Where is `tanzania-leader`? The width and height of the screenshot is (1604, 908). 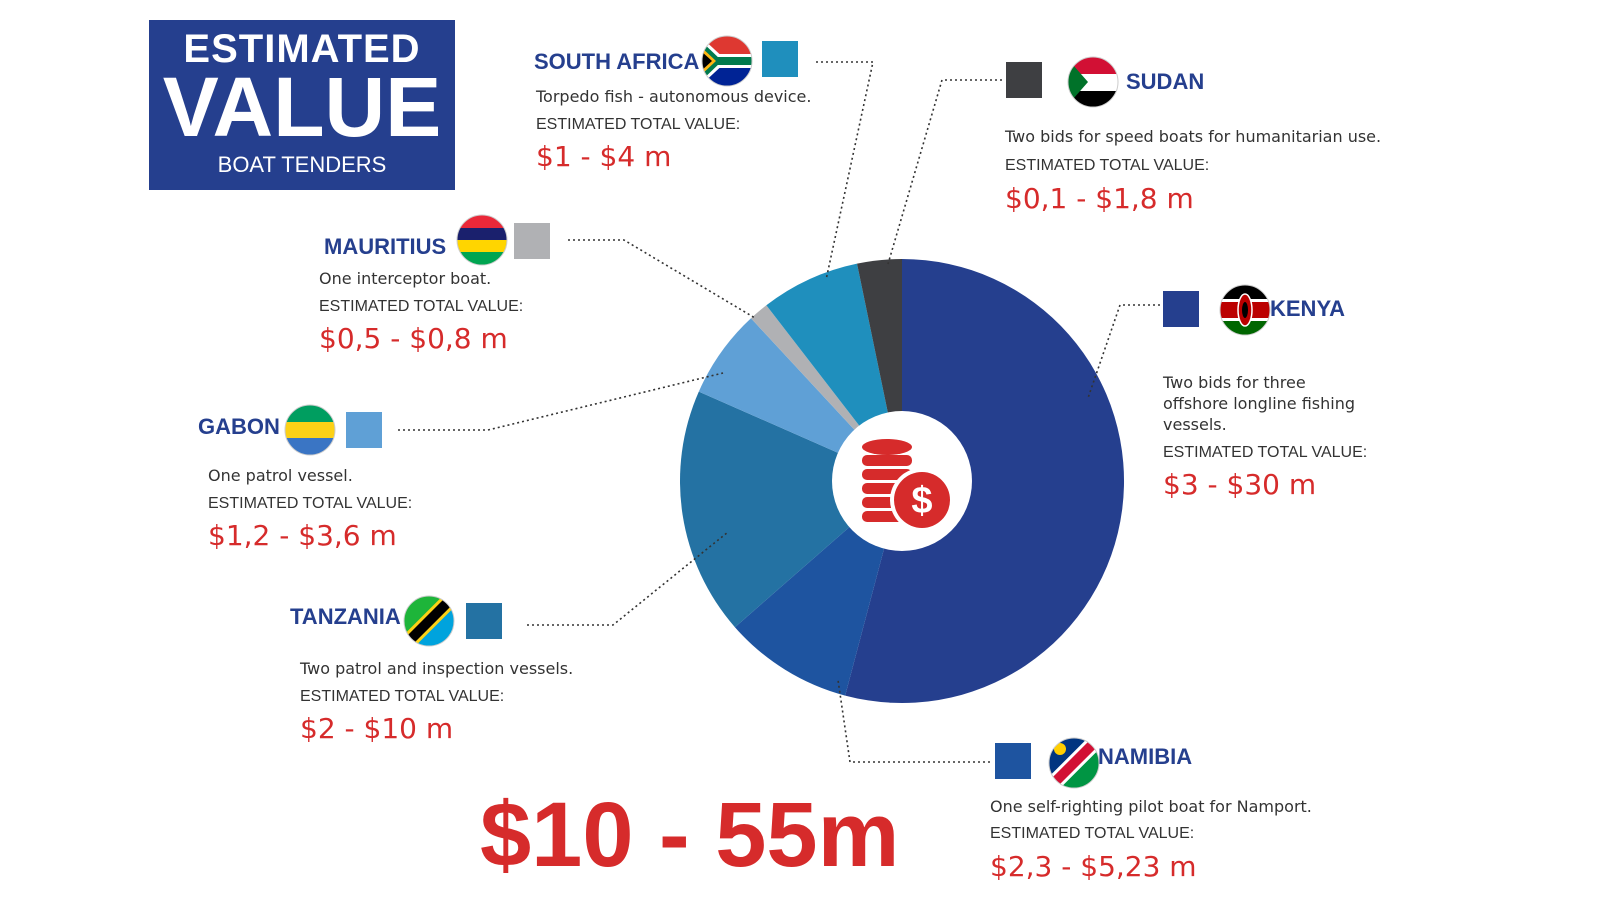
tanzania-leader is located at coordinates (628, 578).